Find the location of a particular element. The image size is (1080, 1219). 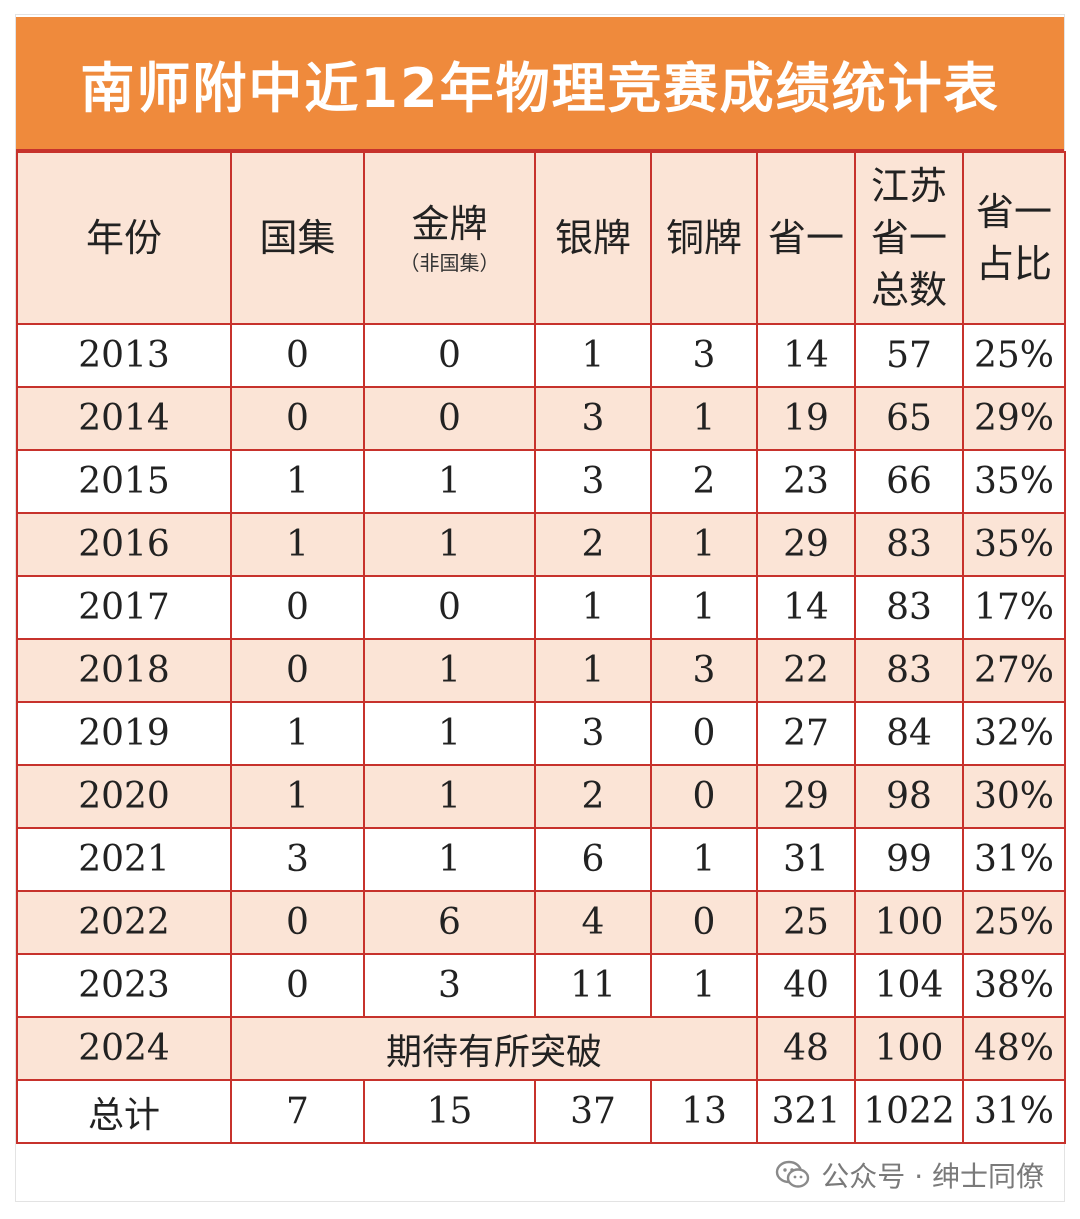

cell-total: 100 is located at coordinates (909, 922).